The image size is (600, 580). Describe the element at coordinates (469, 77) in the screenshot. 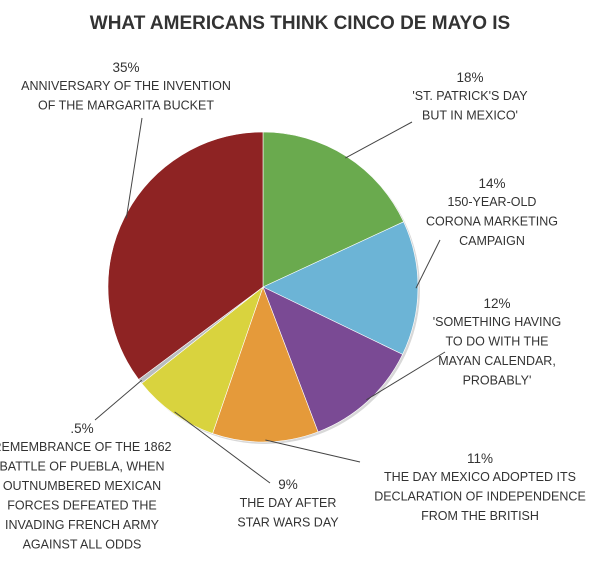

I see `slice-value-label: 18%` at that location.